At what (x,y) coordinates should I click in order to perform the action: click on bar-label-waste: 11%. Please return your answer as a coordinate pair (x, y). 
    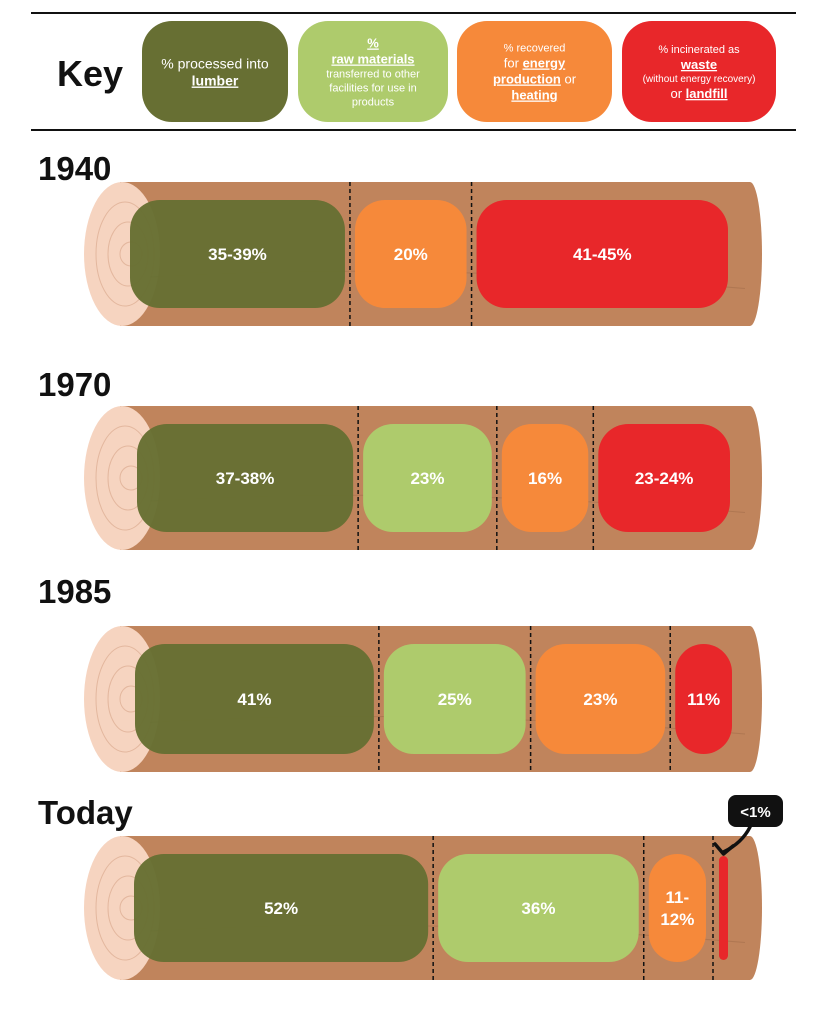
    Looking at the image, I should click on (703, 699).